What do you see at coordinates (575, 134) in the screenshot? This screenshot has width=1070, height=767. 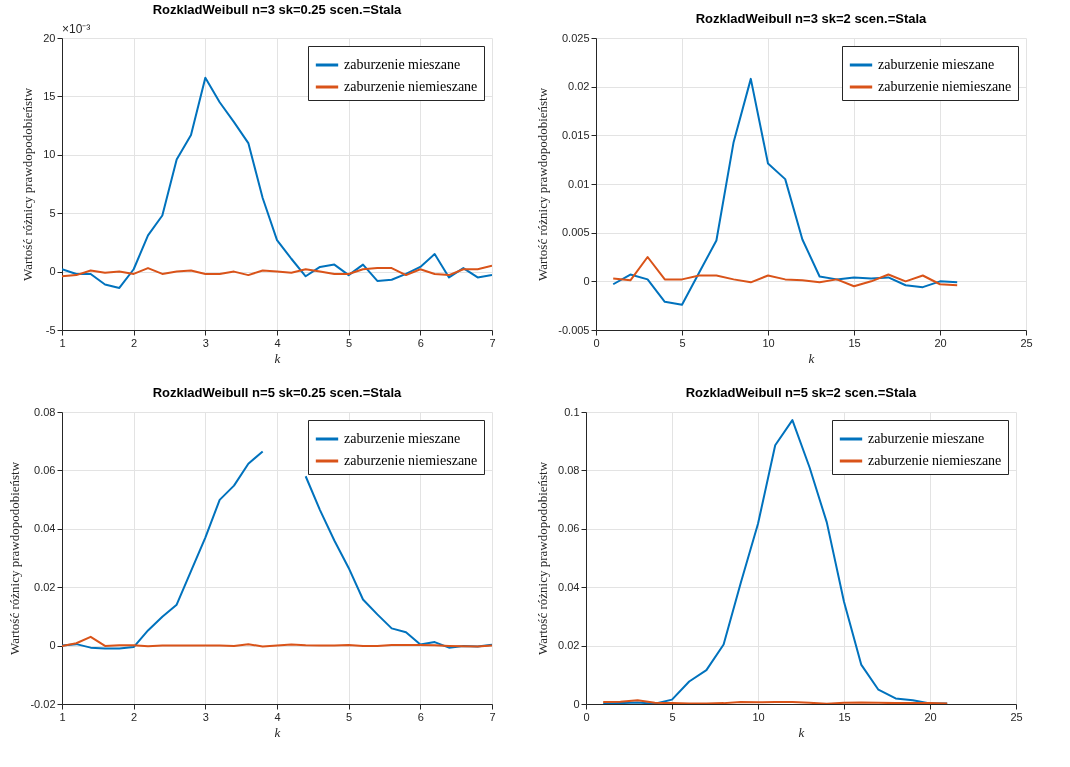 I see `y-tick-label: 0.015` at bounding box center [575, 134].